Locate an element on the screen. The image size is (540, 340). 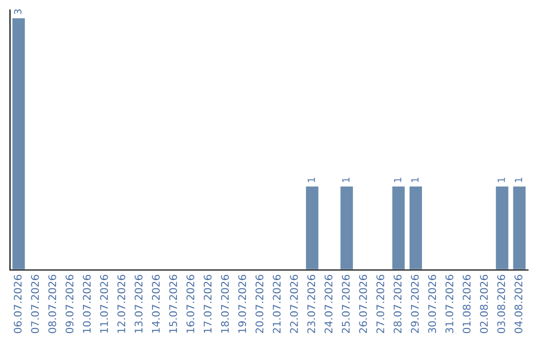
x-tick-label: 27.07.2026 is located at coordinates (380, 304).